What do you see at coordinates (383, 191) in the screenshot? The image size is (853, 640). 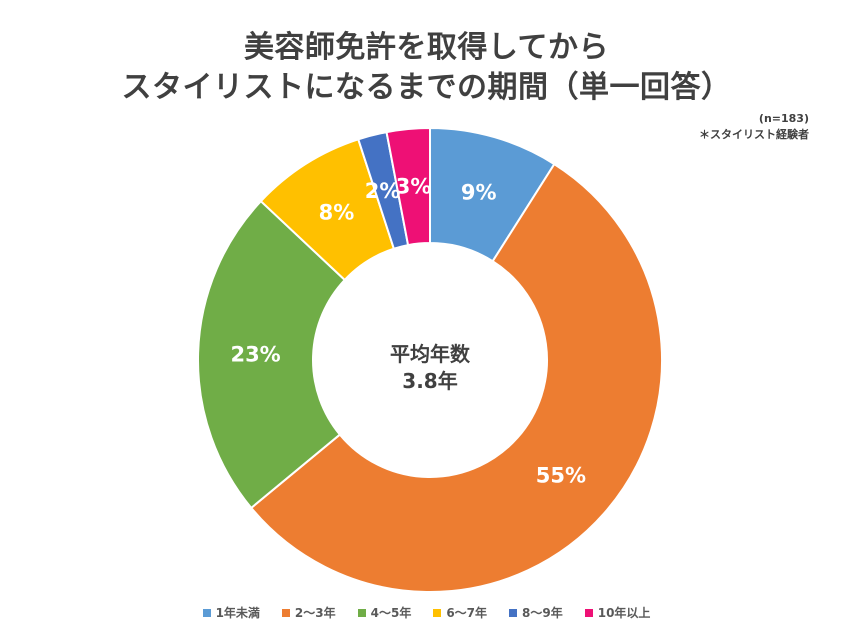 I see `slice-value-label-5: 2%` at bounding box center [383, 191].